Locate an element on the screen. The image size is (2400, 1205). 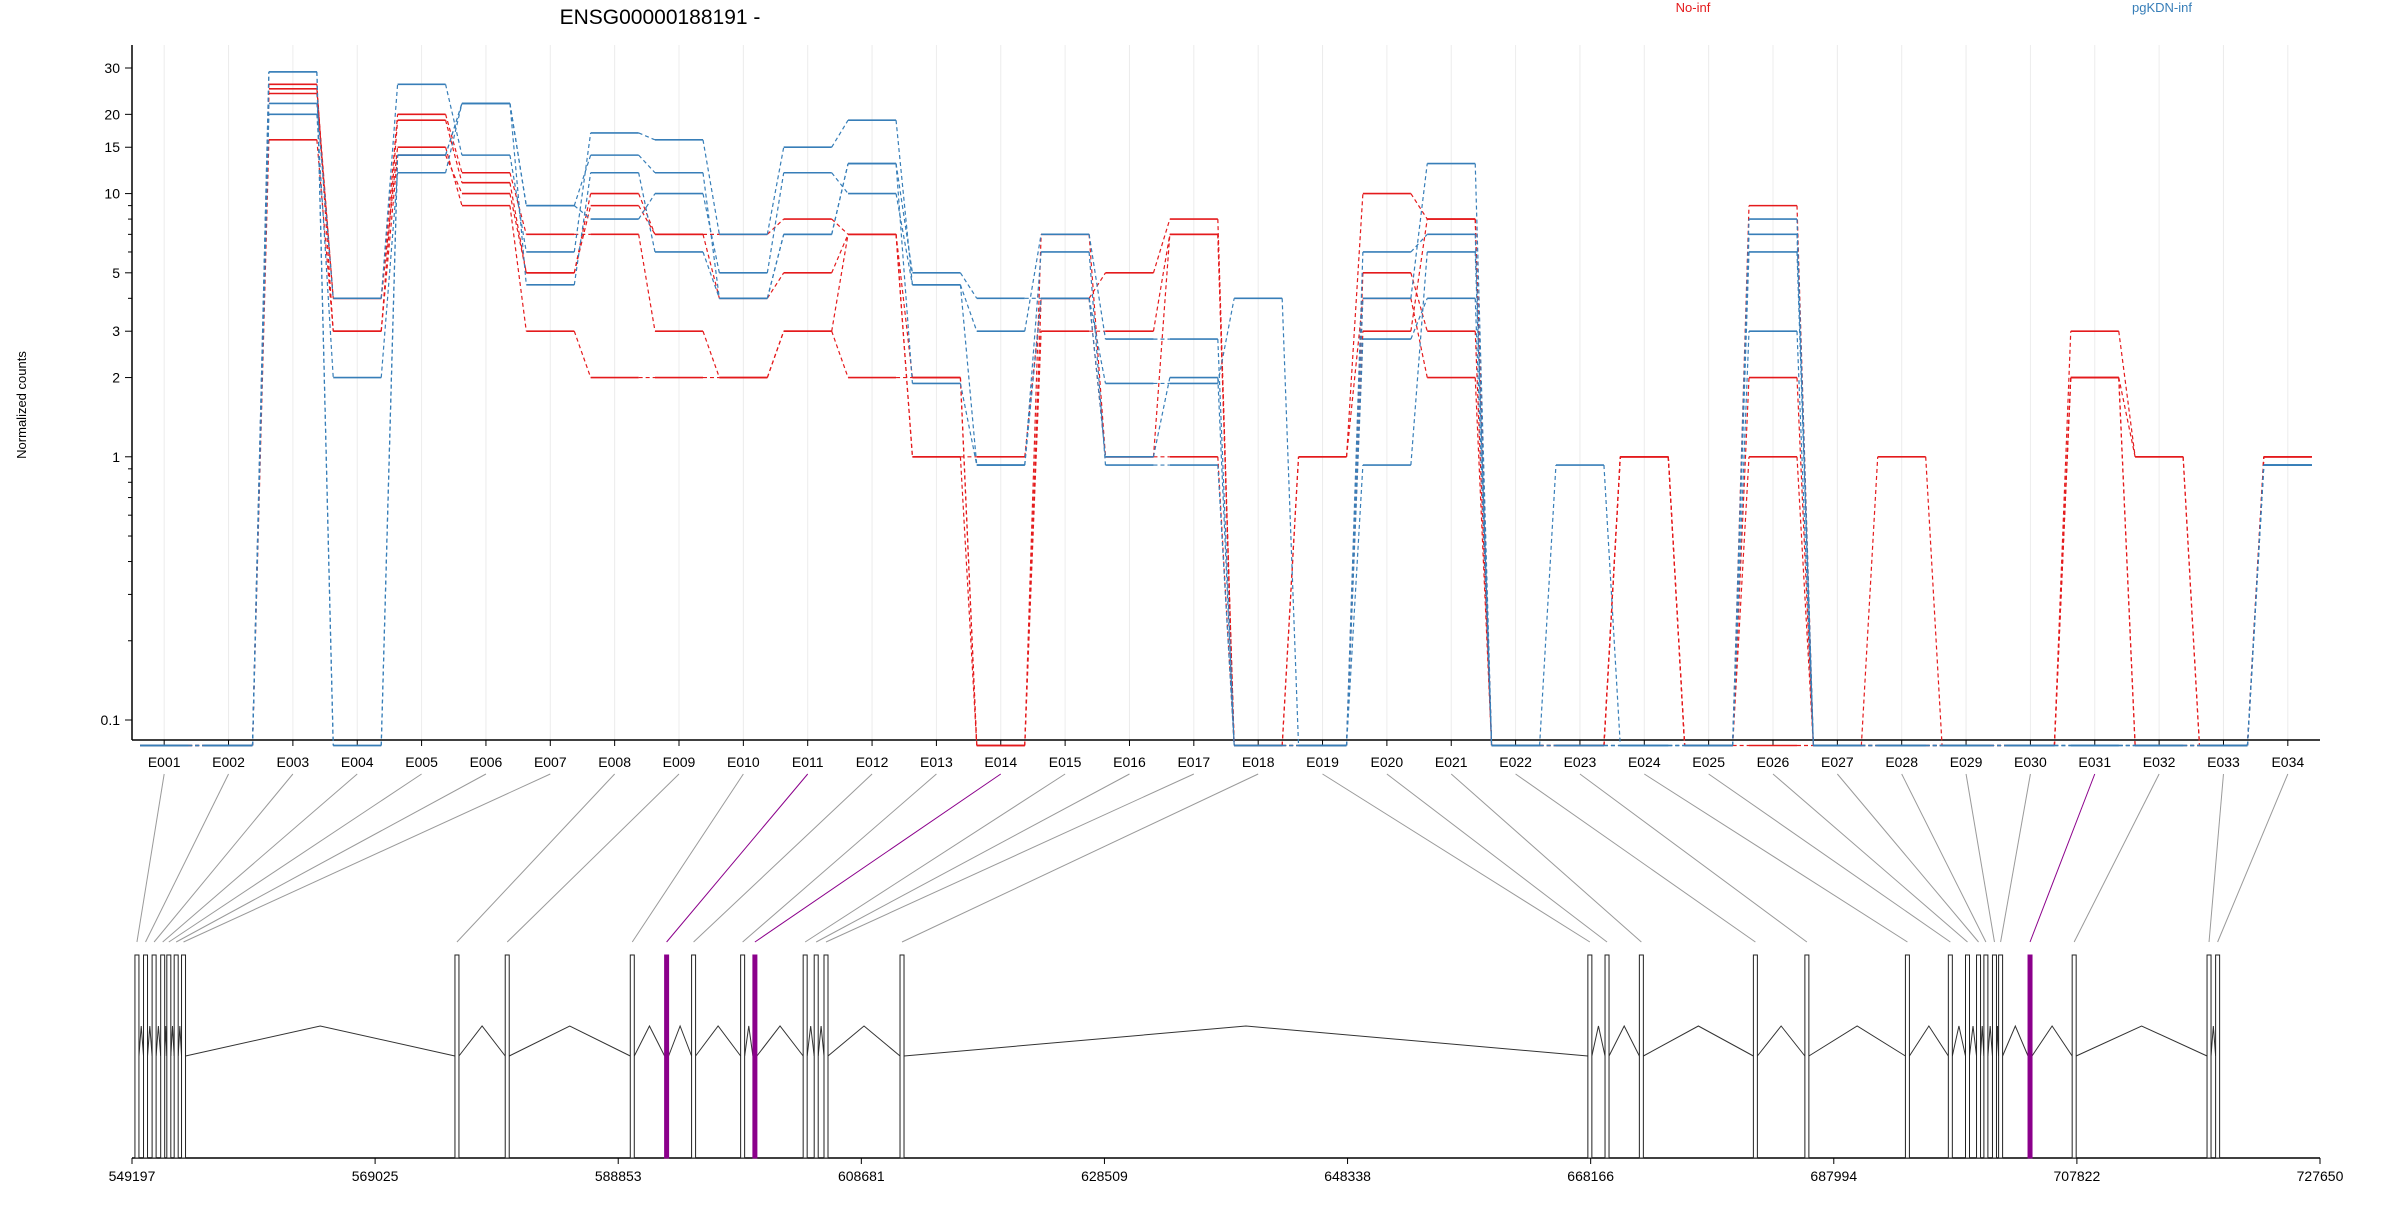
x-tick-label: E015 is located at coordinates (1065, 762).